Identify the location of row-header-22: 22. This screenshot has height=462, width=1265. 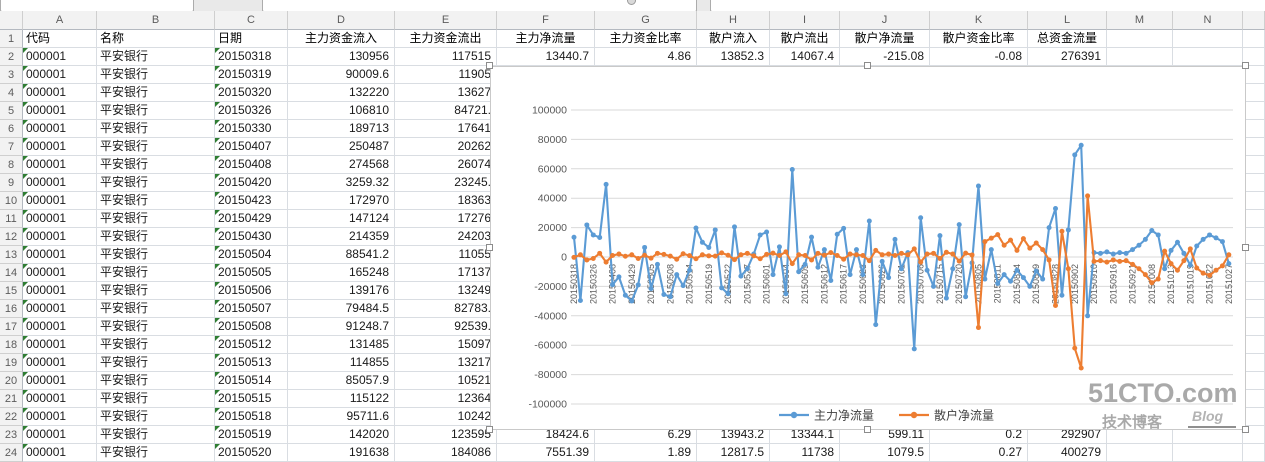
(11, 417).